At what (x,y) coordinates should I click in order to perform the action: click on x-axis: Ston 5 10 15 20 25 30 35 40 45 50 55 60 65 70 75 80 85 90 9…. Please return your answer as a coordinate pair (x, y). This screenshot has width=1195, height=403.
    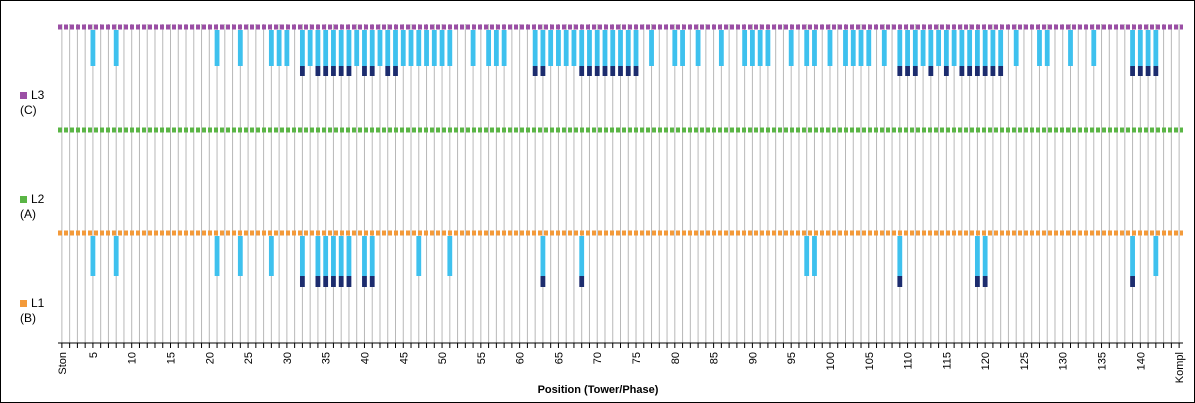
    Looking at the image, I should click on (621, 362).